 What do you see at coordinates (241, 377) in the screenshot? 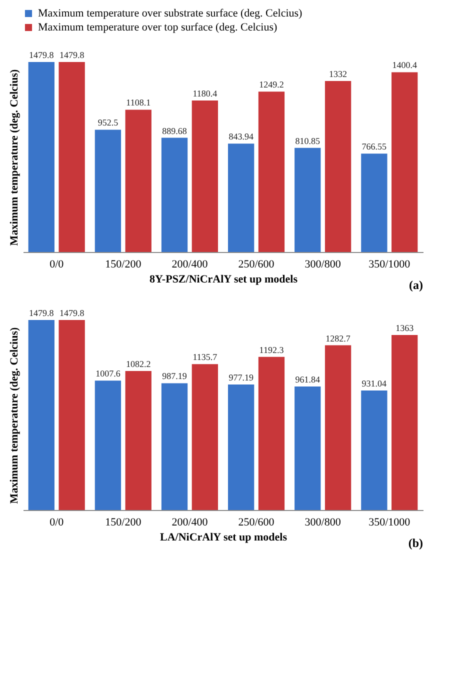
I see `data-label: 977.19` at bounding box center [241, 377].